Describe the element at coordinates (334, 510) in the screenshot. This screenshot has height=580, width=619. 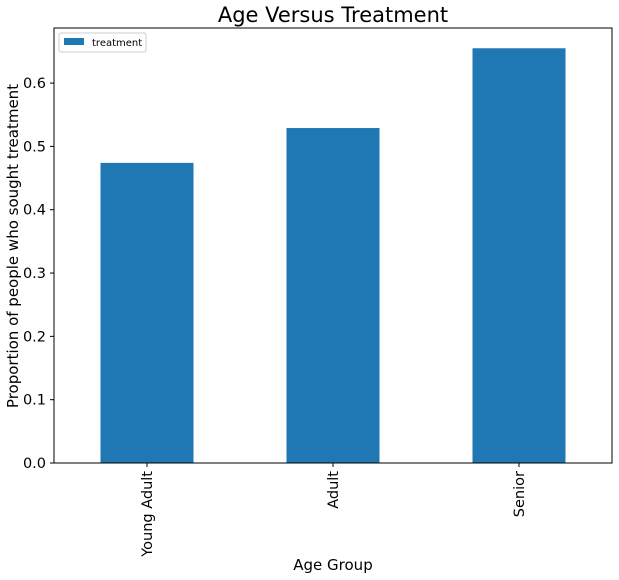
I see `x-axis: Young Adult Adult Senior` at that location.